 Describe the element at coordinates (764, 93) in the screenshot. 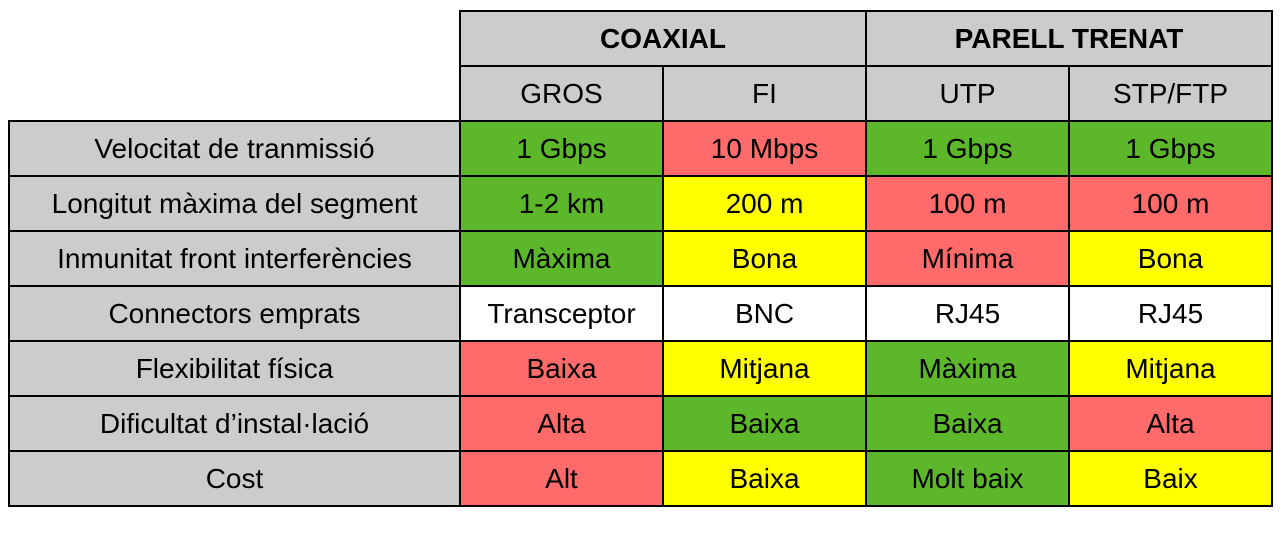

I see `subheader-fi: FI` at that location.